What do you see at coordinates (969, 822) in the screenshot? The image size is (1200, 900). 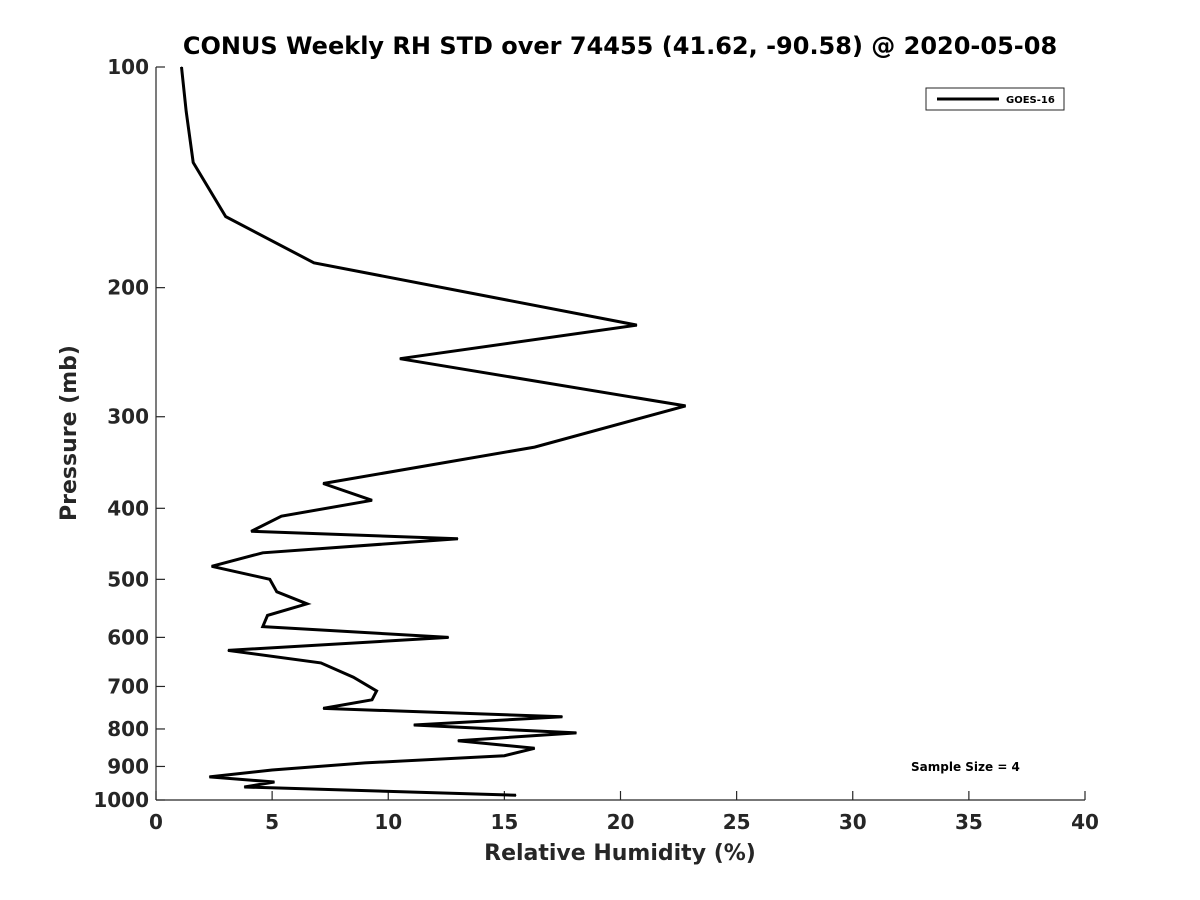 I see `x-tick-label: 35` at bounding box center [969, 822].